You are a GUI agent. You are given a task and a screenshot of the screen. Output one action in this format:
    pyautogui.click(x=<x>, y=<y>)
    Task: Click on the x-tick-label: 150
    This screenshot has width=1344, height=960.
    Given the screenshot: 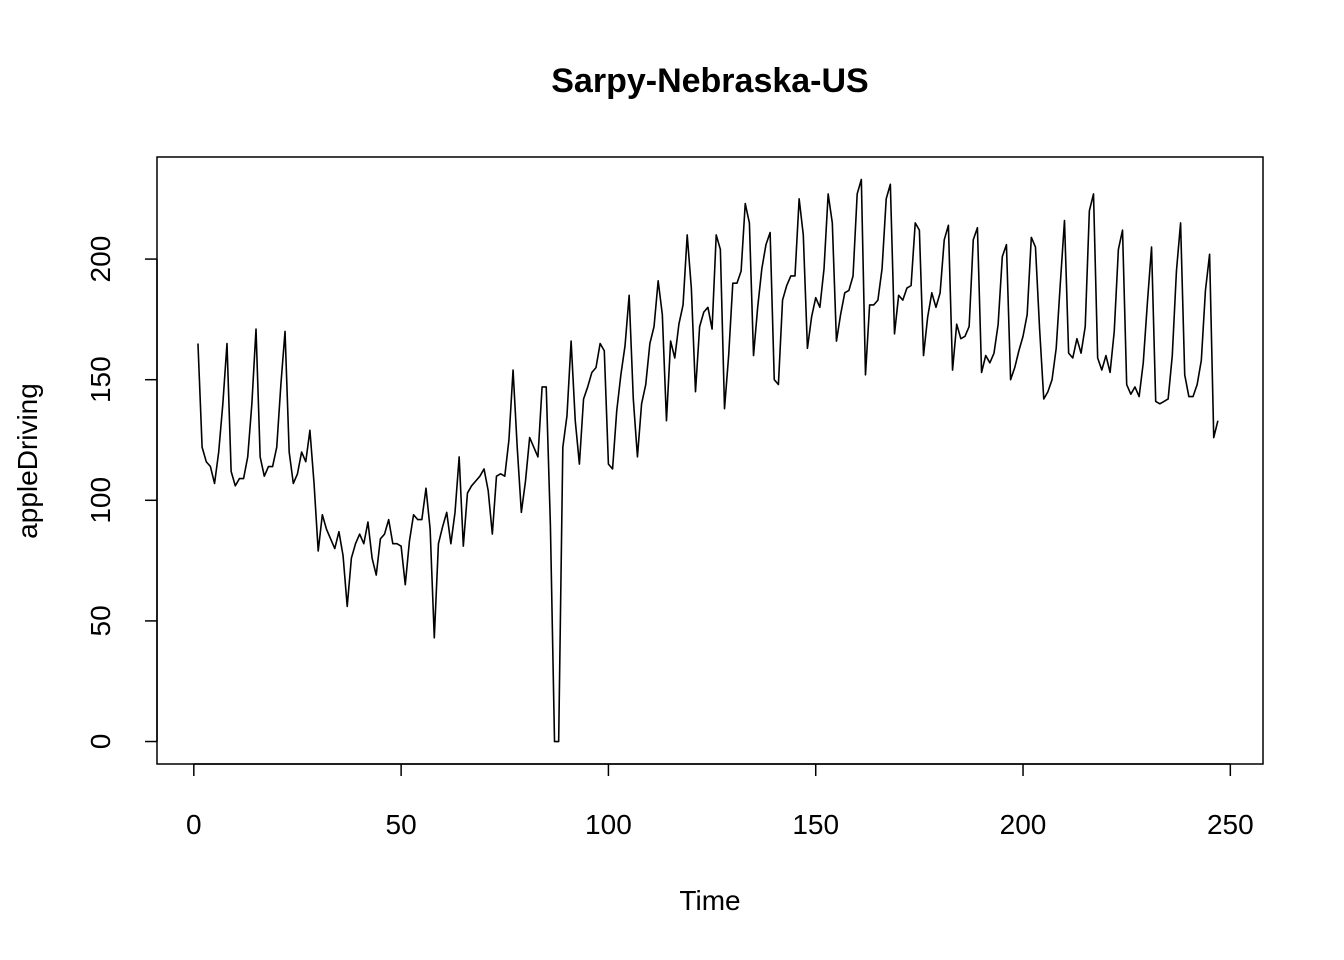 What is the action you would take?
    pyautogui.click(x=815, y=824)
    